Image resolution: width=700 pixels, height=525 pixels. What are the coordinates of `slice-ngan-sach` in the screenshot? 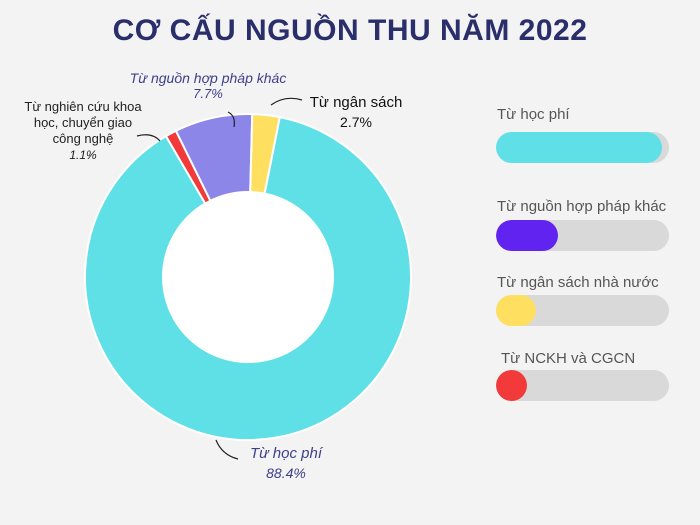 It's located at (265, 154).